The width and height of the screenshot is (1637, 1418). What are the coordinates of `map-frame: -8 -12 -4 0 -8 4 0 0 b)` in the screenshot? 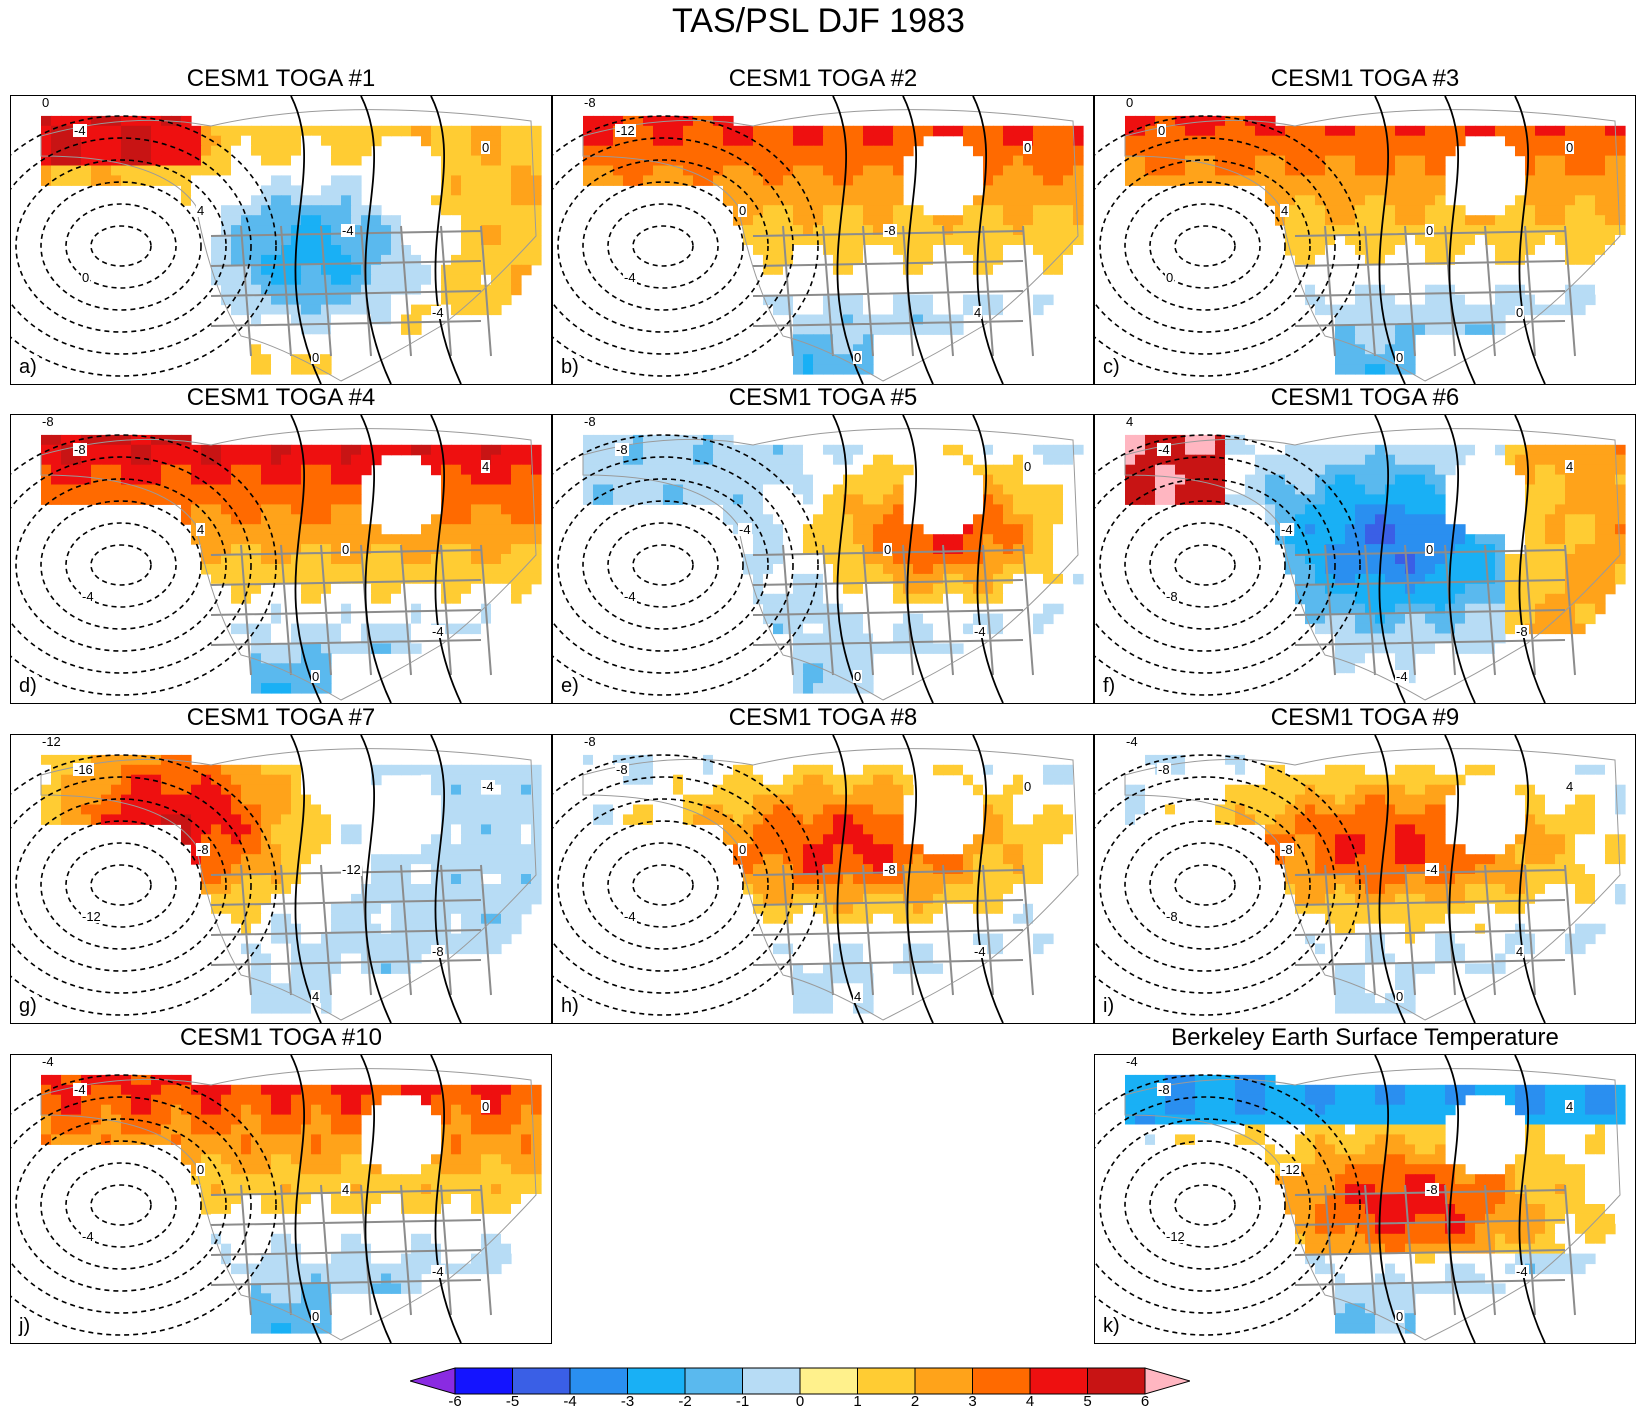 It's located at (823, 240).